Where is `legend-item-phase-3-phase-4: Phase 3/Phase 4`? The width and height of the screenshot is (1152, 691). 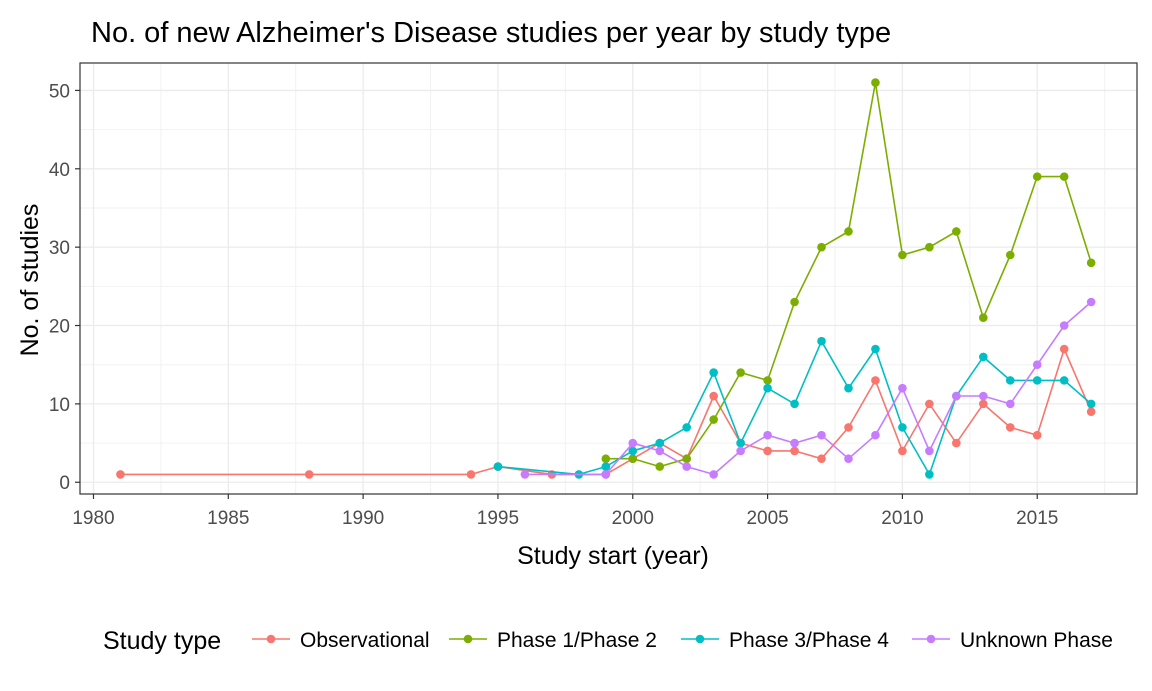 legend-item-phase-3-phase-4: Phase 3/Phase 4 is located at coordinates (785, 640).